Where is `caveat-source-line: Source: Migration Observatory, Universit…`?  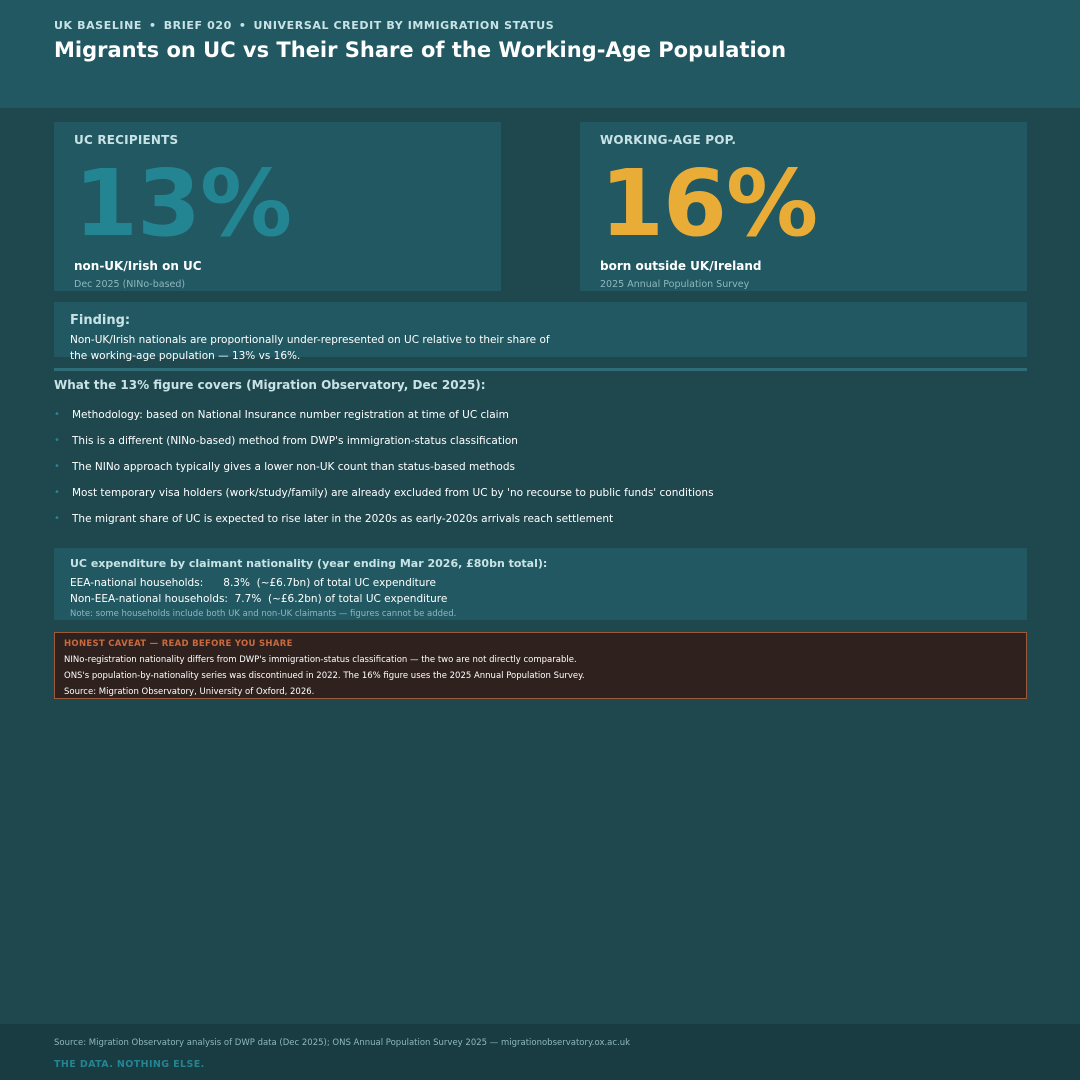
caveat-source-line: Source: Migration Observatory, Universit… is located at coordinates (189, 692).